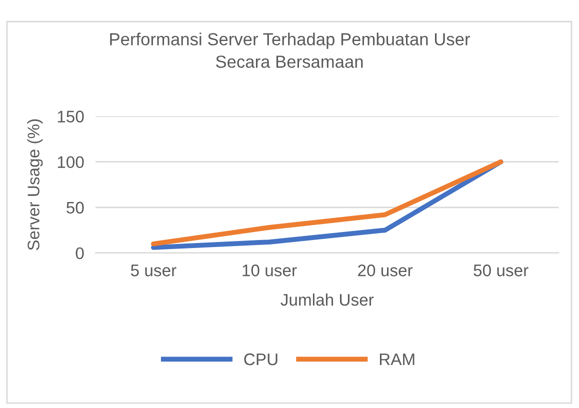 This screenshot has height=408, width=579. Describe the element at coordinates (80, 253) in the screenshot. I see `y-tick-label: 0` at that location.